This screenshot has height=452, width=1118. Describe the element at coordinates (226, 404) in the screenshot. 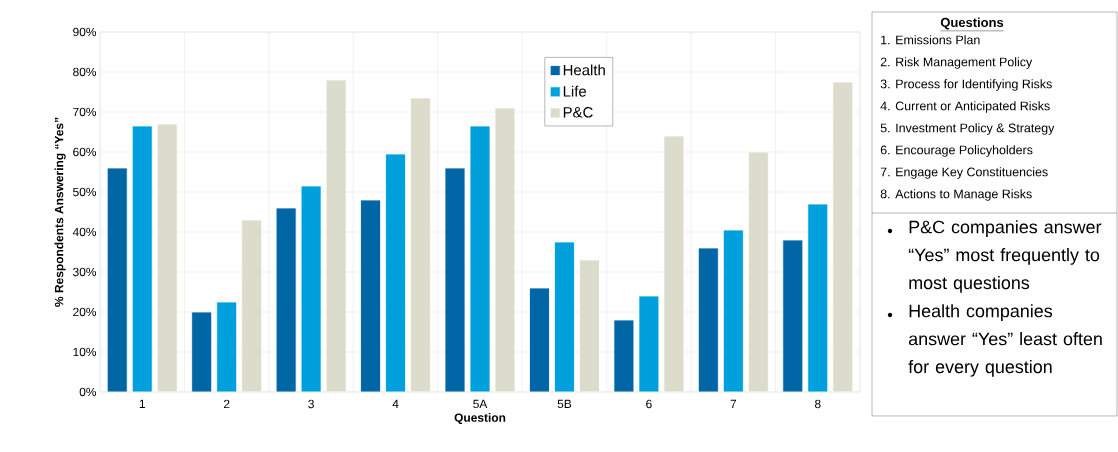

I see `x-tick-label: 2` at that location.